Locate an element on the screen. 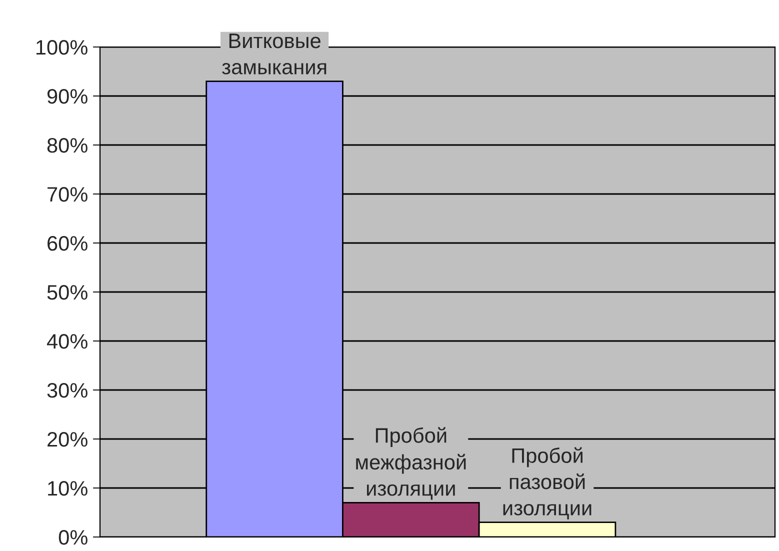 The height and width of the screenshot is (551, 779). y-tick-label: 80% is located at coordinates (67, 145).